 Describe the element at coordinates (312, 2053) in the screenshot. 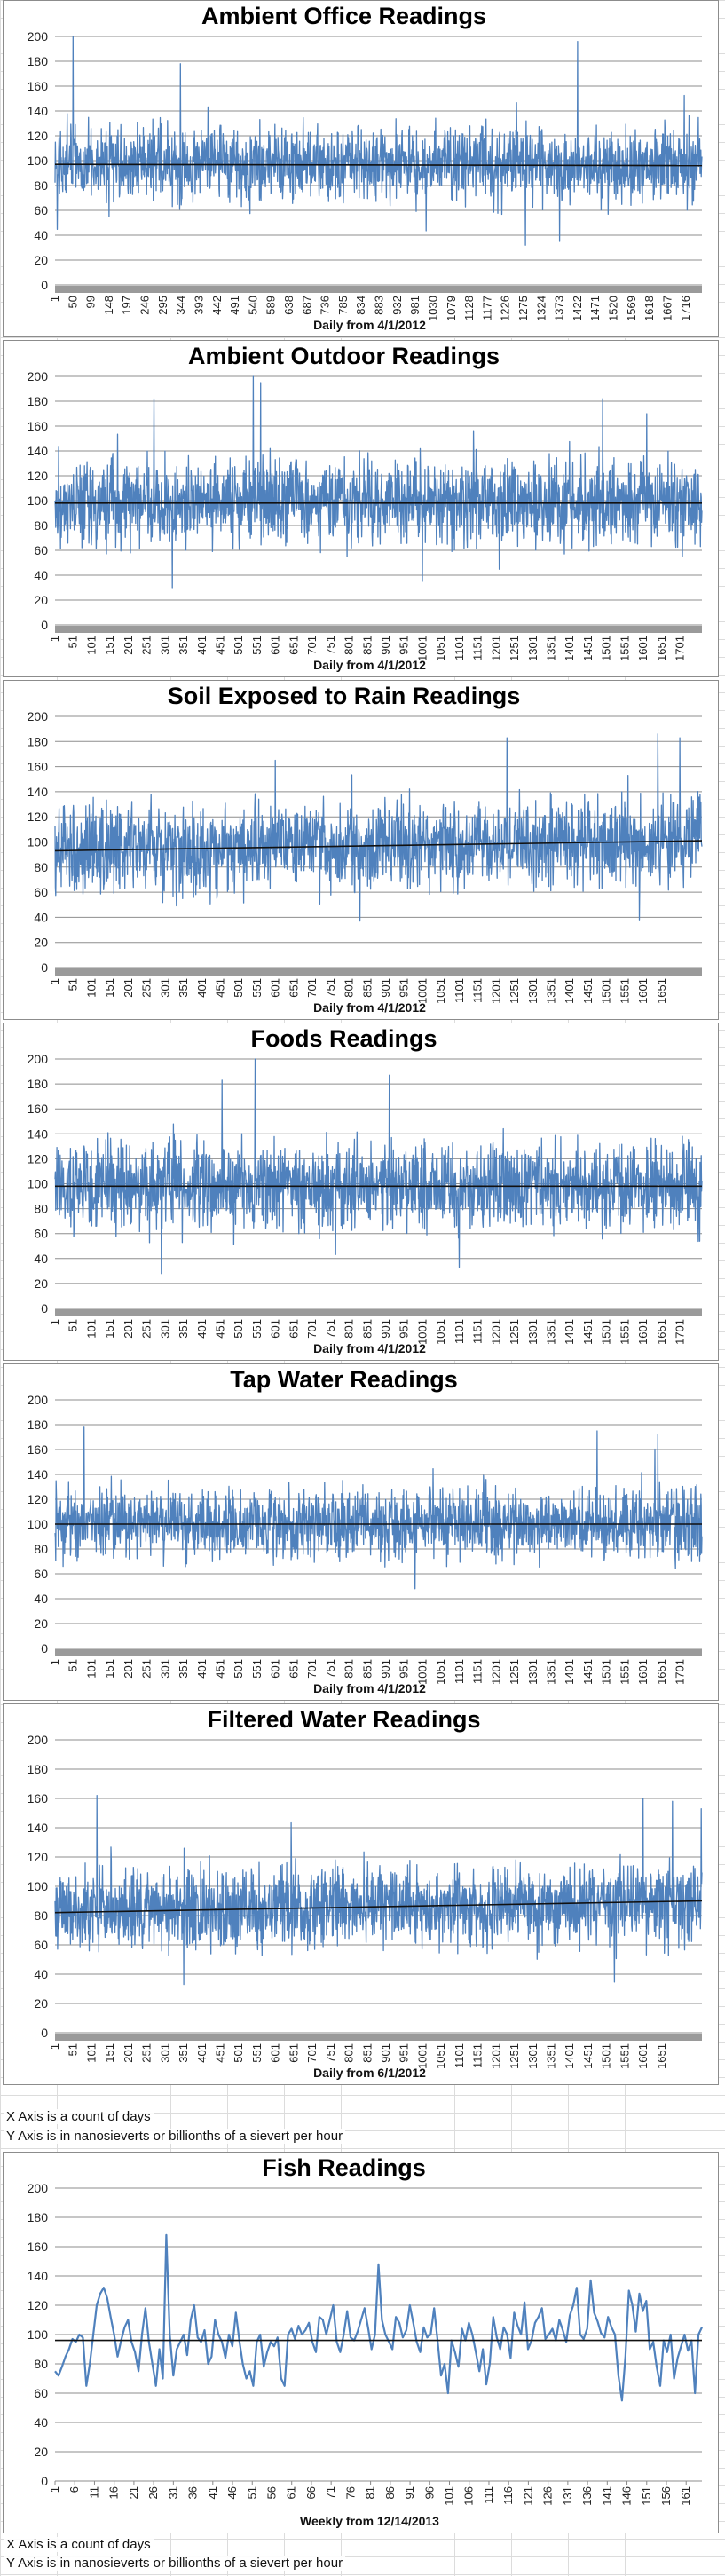

I see `x-tick-label: 701` at that location.